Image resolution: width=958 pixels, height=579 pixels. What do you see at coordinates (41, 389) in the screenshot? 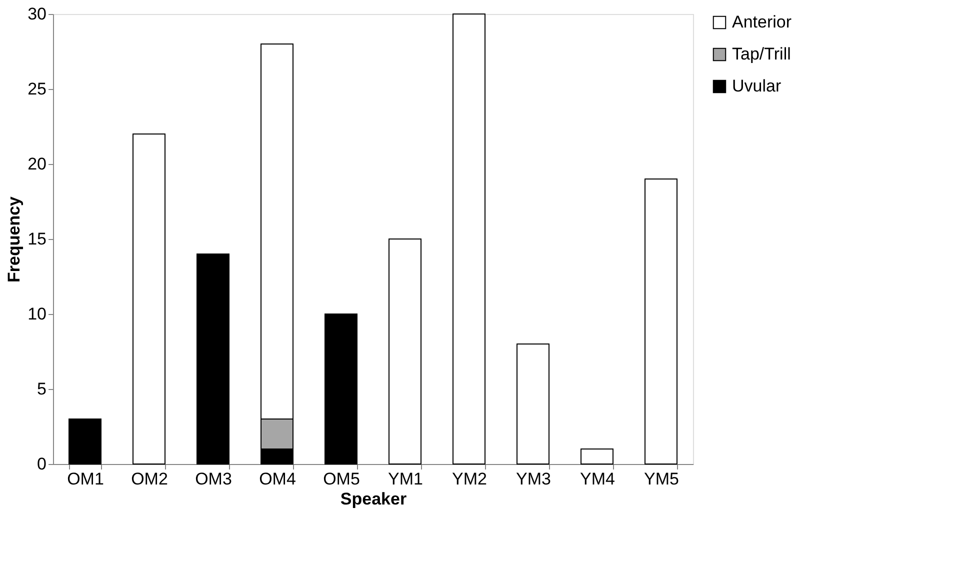
I see `y-tick-label: 5` at bounding box center [41, 389].